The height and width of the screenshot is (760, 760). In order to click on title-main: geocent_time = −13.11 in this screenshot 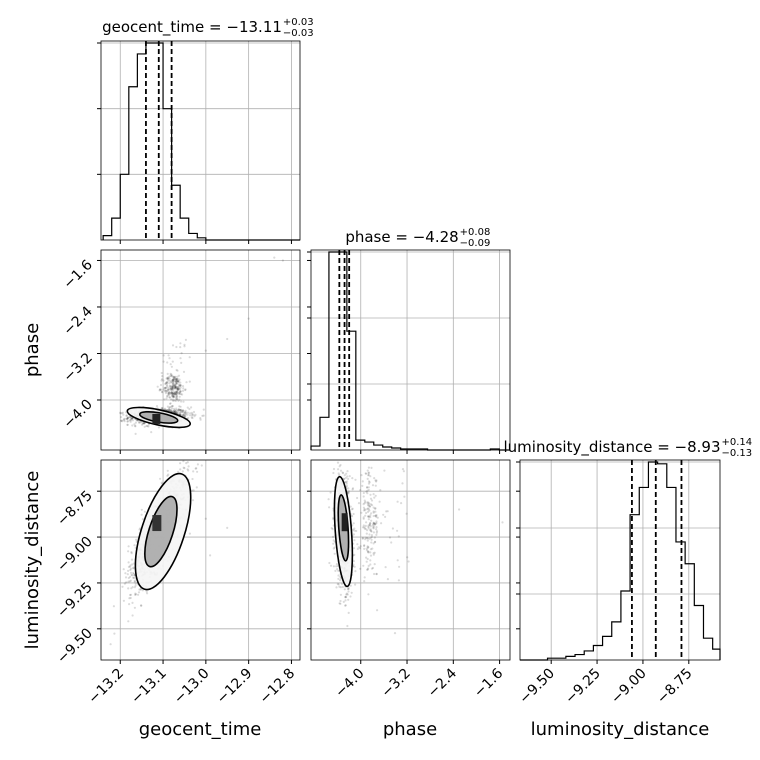, I will do `click(192, 27)`.